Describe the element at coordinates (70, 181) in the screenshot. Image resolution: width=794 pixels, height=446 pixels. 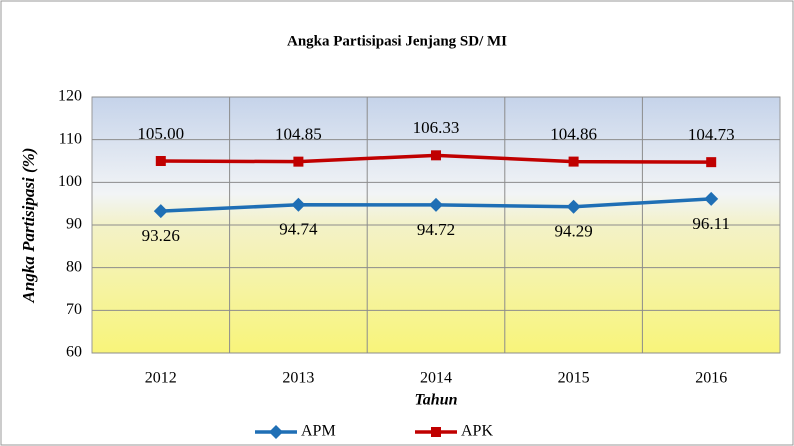
I see `y-tick-label: 100` at that location.